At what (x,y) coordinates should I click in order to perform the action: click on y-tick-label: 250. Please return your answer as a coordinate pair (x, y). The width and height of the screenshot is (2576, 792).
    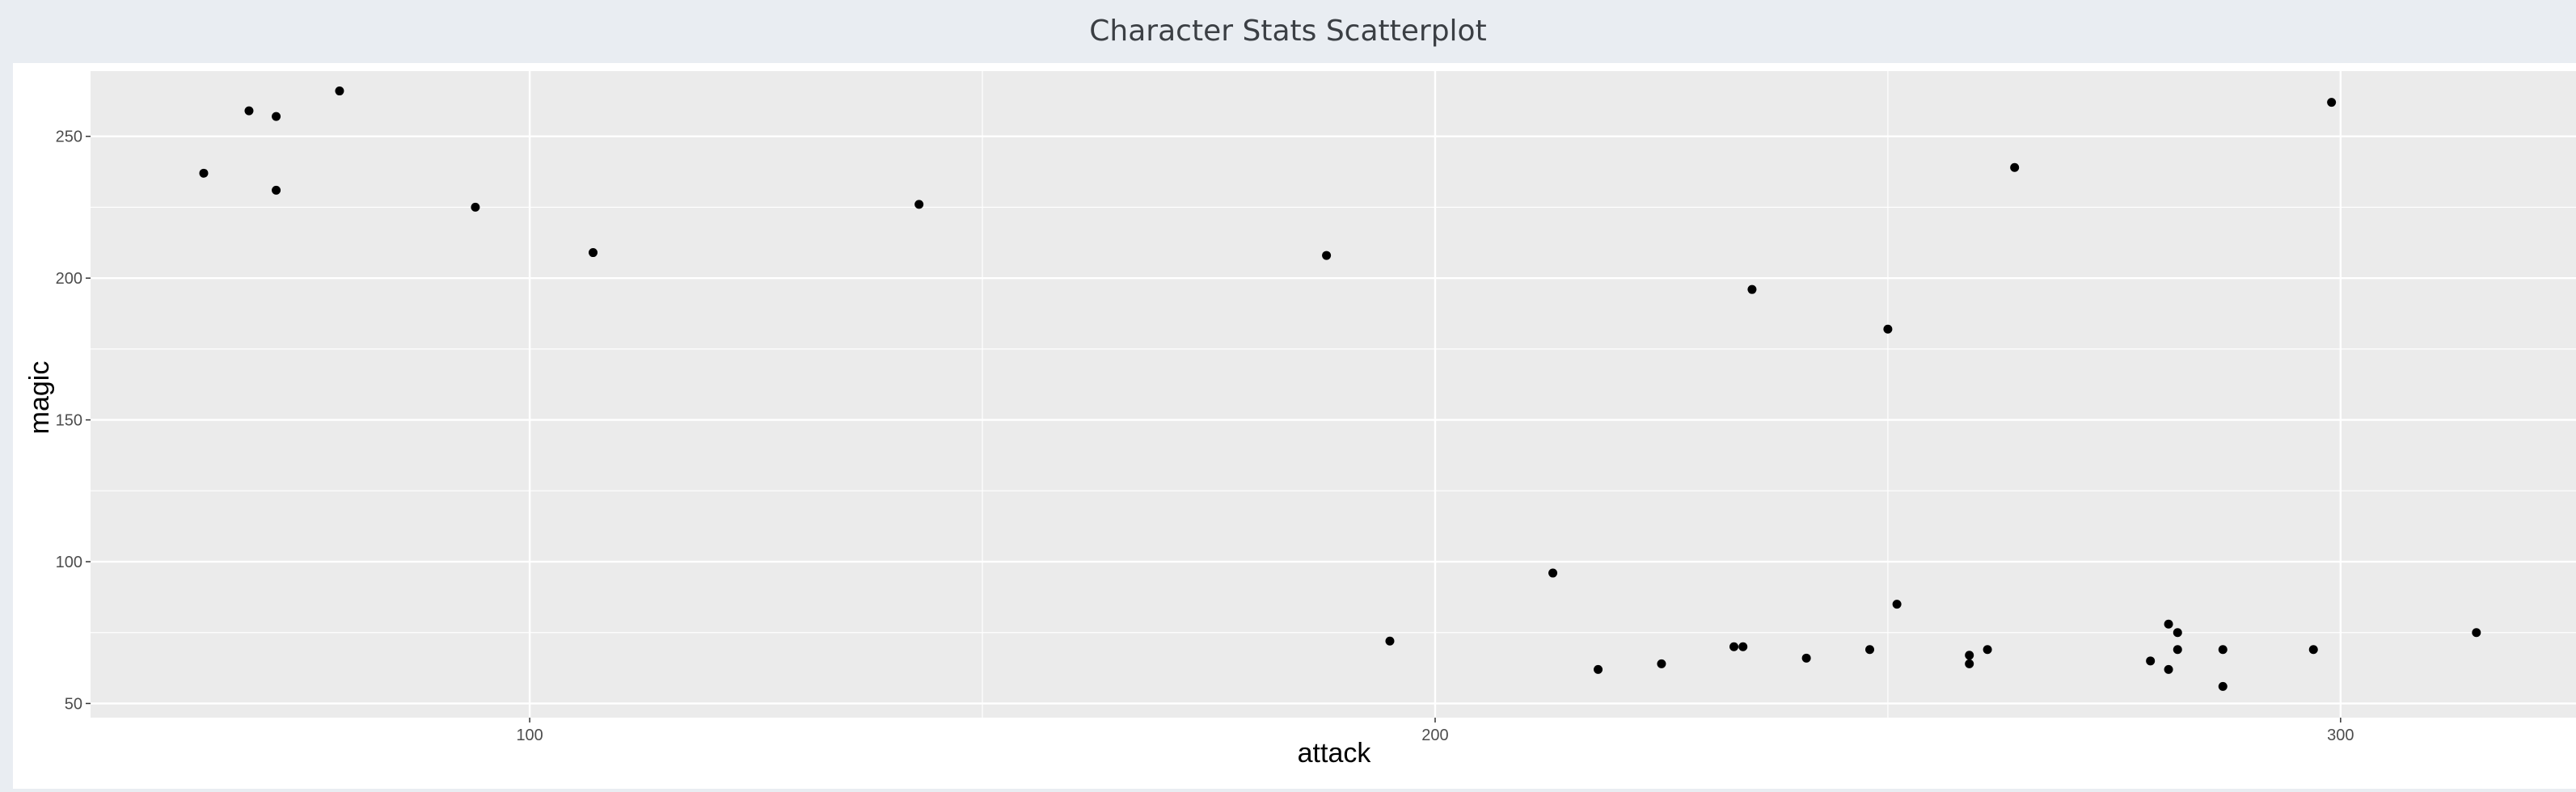
    Looking at the image, I should click on (69, 137).